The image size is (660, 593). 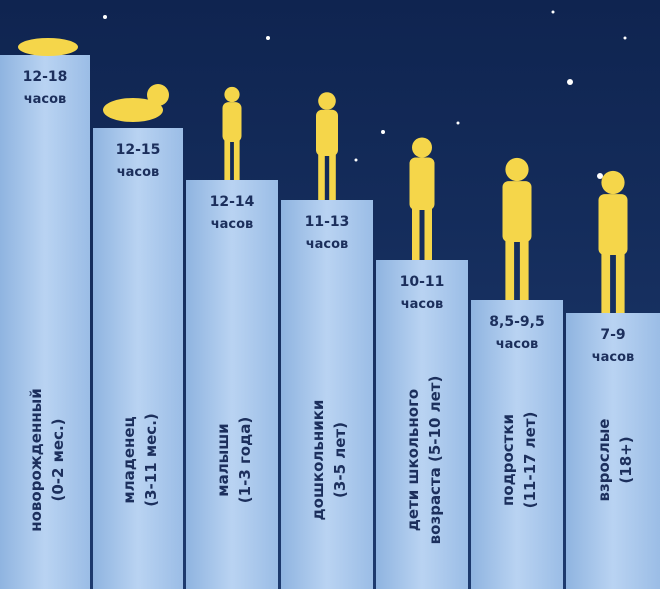 I want to click on group: подростки, so click(x=508, y=460).